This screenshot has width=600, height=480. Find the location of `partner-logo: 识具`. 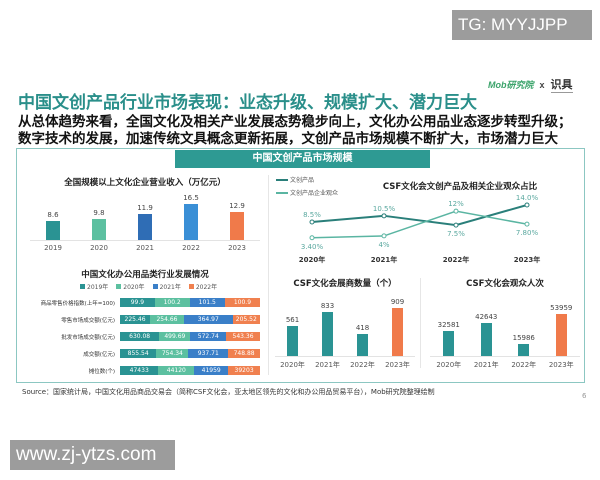

partner-logo: 识具 is located at coordinates (561, 84).